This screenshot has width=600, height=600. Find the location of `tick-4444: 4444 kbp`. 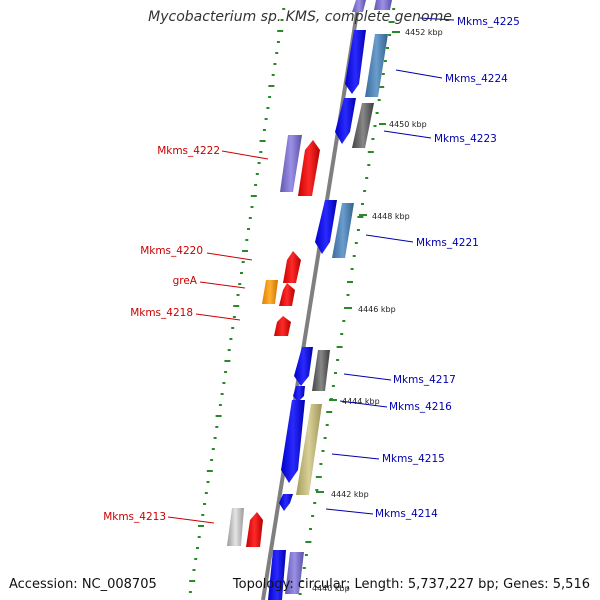

tick-4444: 4444 kbp is located at coordinates (361, 401).